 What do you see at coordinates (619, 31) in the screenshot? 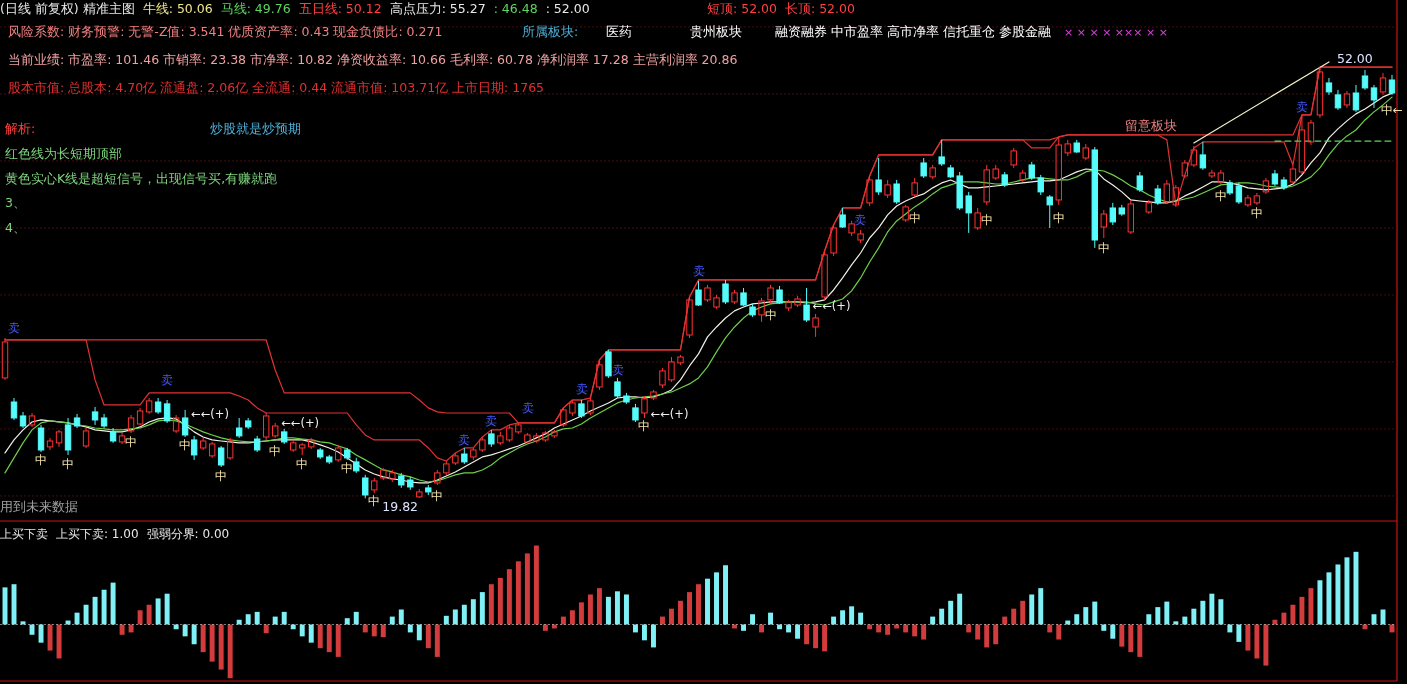
I see `annotation: 医药` at bounding box center [619, 31].